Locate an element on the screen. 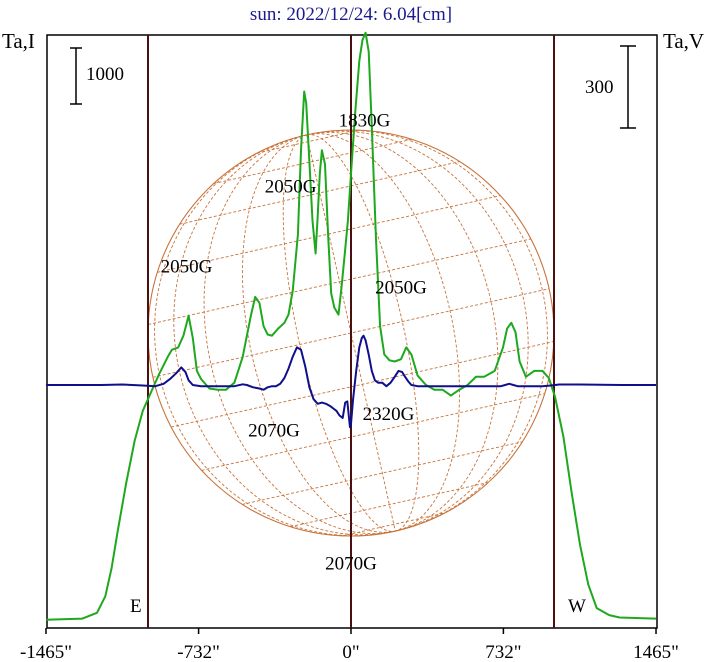 This screenshot has width=708, height=662. x-tick-label: -732" is located at coordinates (198, 652).